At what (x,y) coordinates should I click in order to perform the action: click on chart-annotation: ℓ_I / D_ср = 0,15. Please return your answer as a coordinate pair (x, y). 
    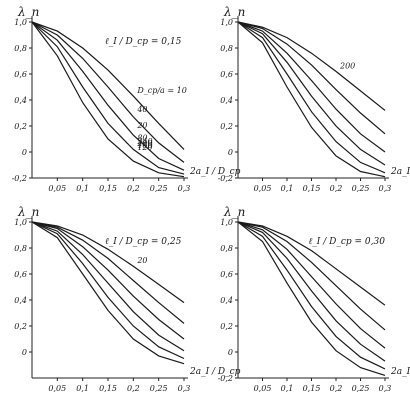
    Looking at the image, I should click on (143, 42).